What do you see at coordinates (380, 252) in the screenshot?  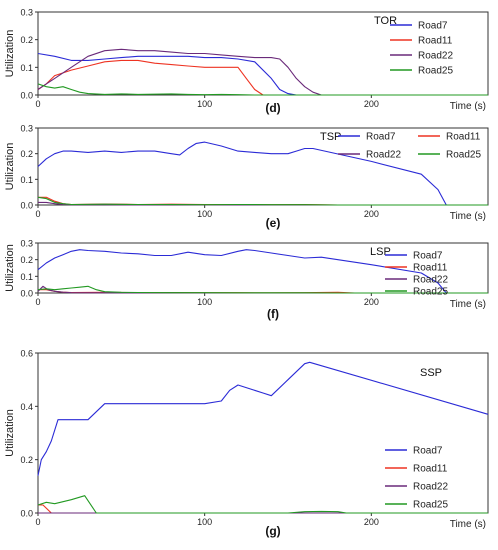 I see `chart-title: LSP` at bounding box center [380, 252].